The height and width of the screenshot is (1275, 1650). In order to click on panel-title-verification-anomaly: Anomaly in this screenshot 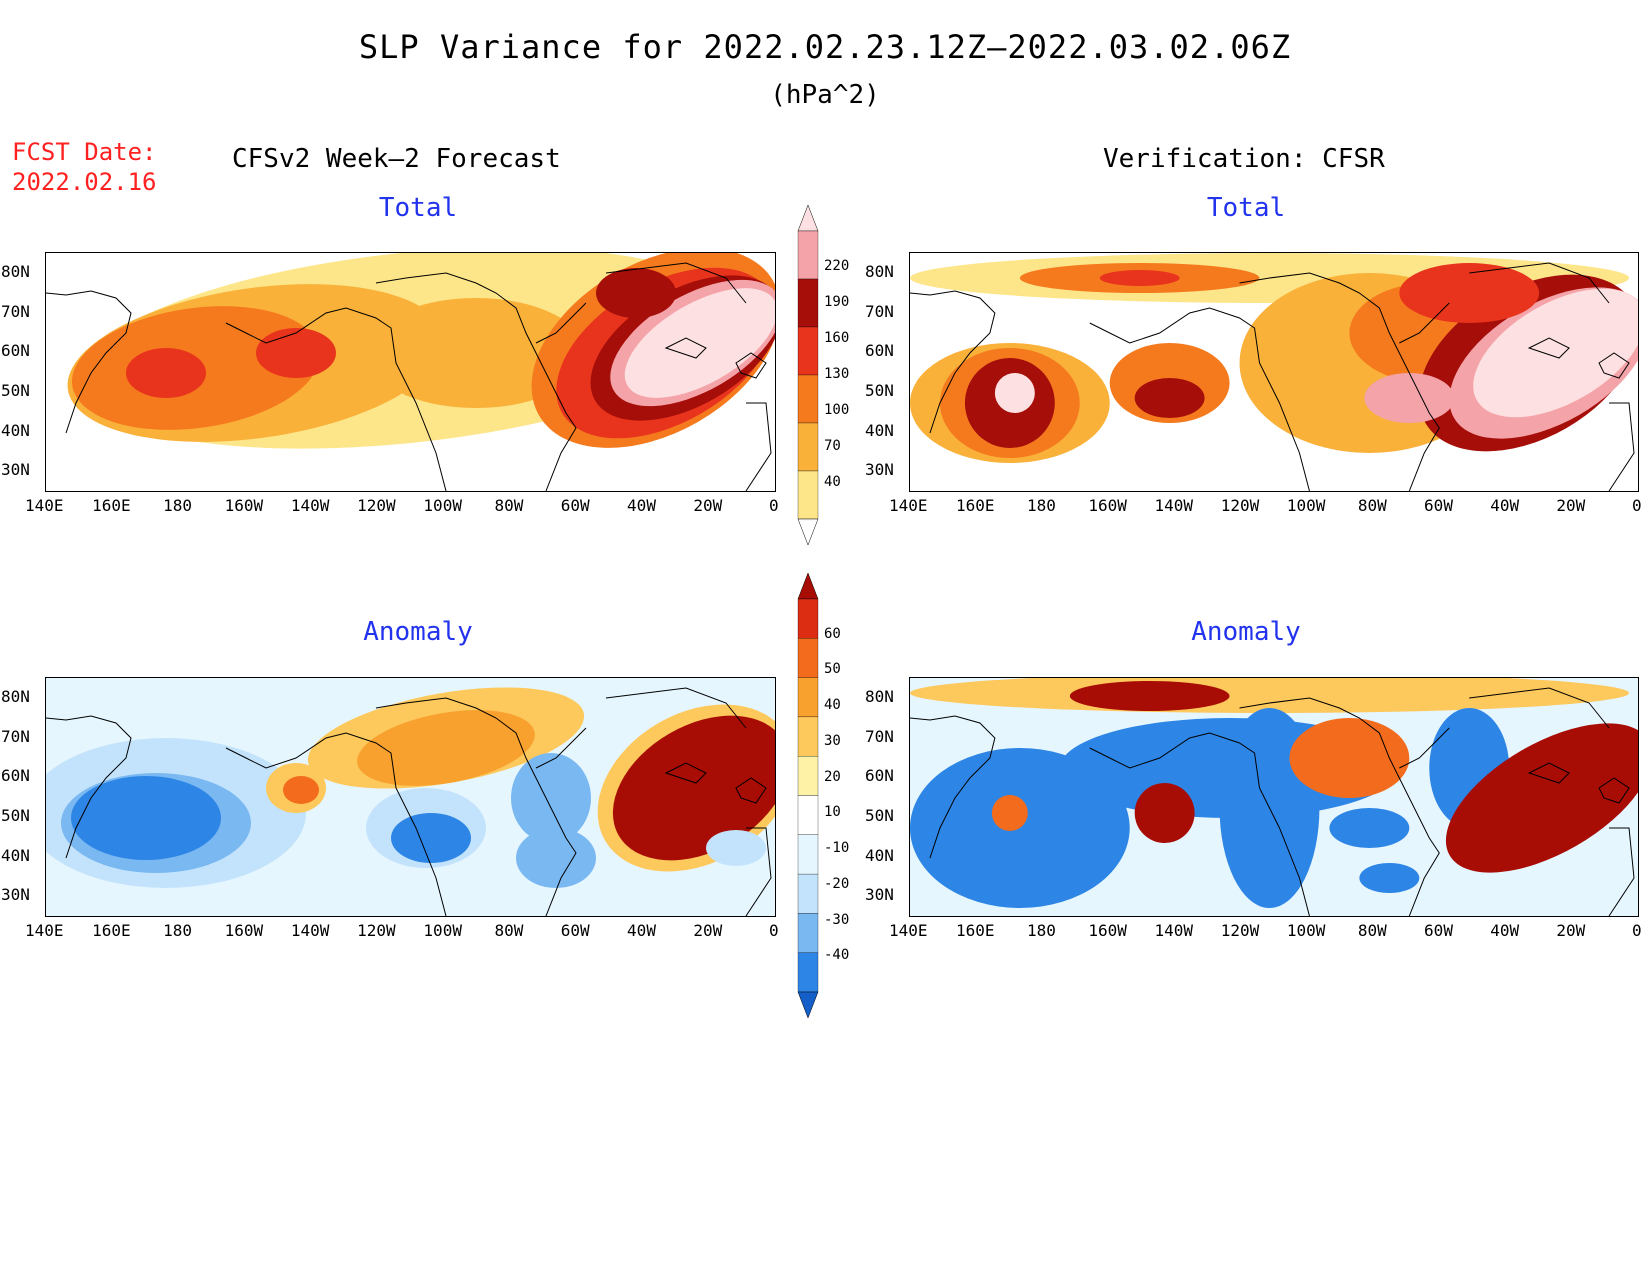, I will do `click(1246, 632)`.